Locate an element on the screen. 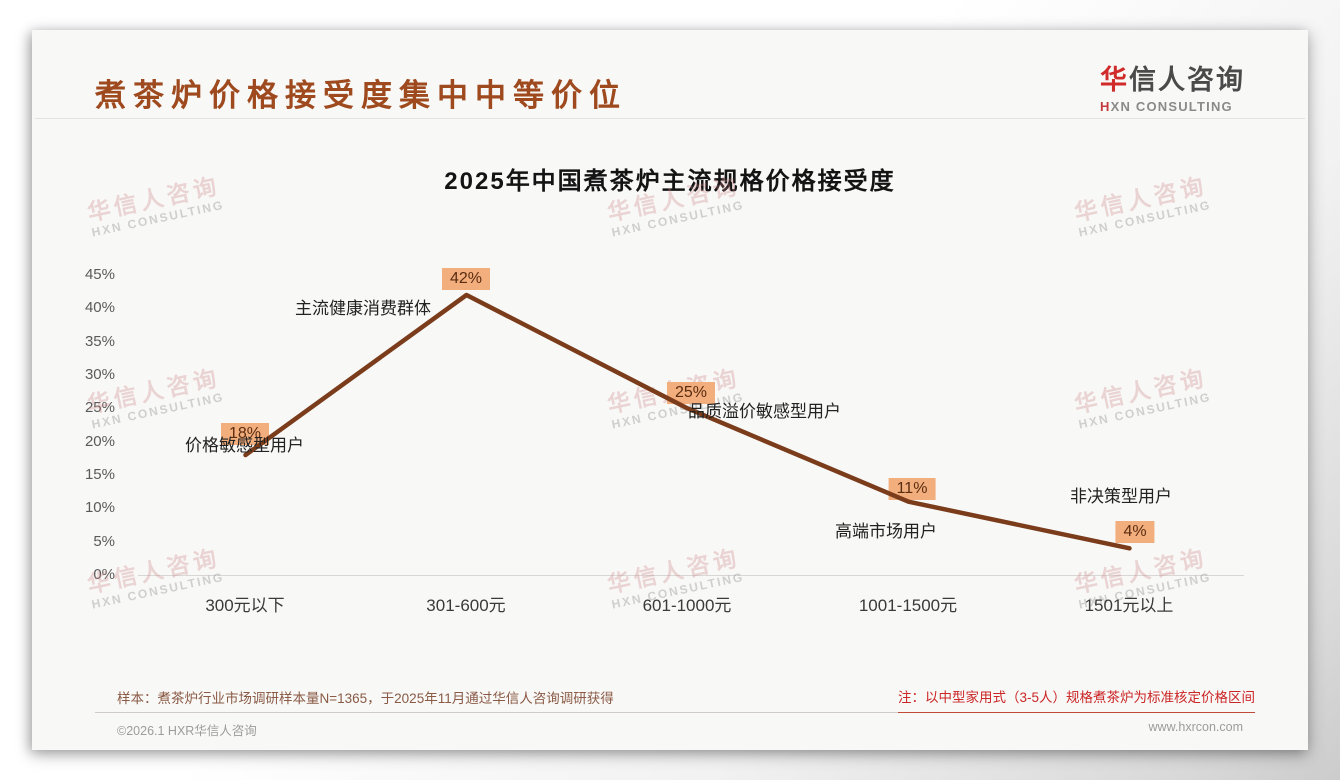 The width and height of the screenshot is (1340, 780). y-tick: 5% is located at coordinates (104, 541).